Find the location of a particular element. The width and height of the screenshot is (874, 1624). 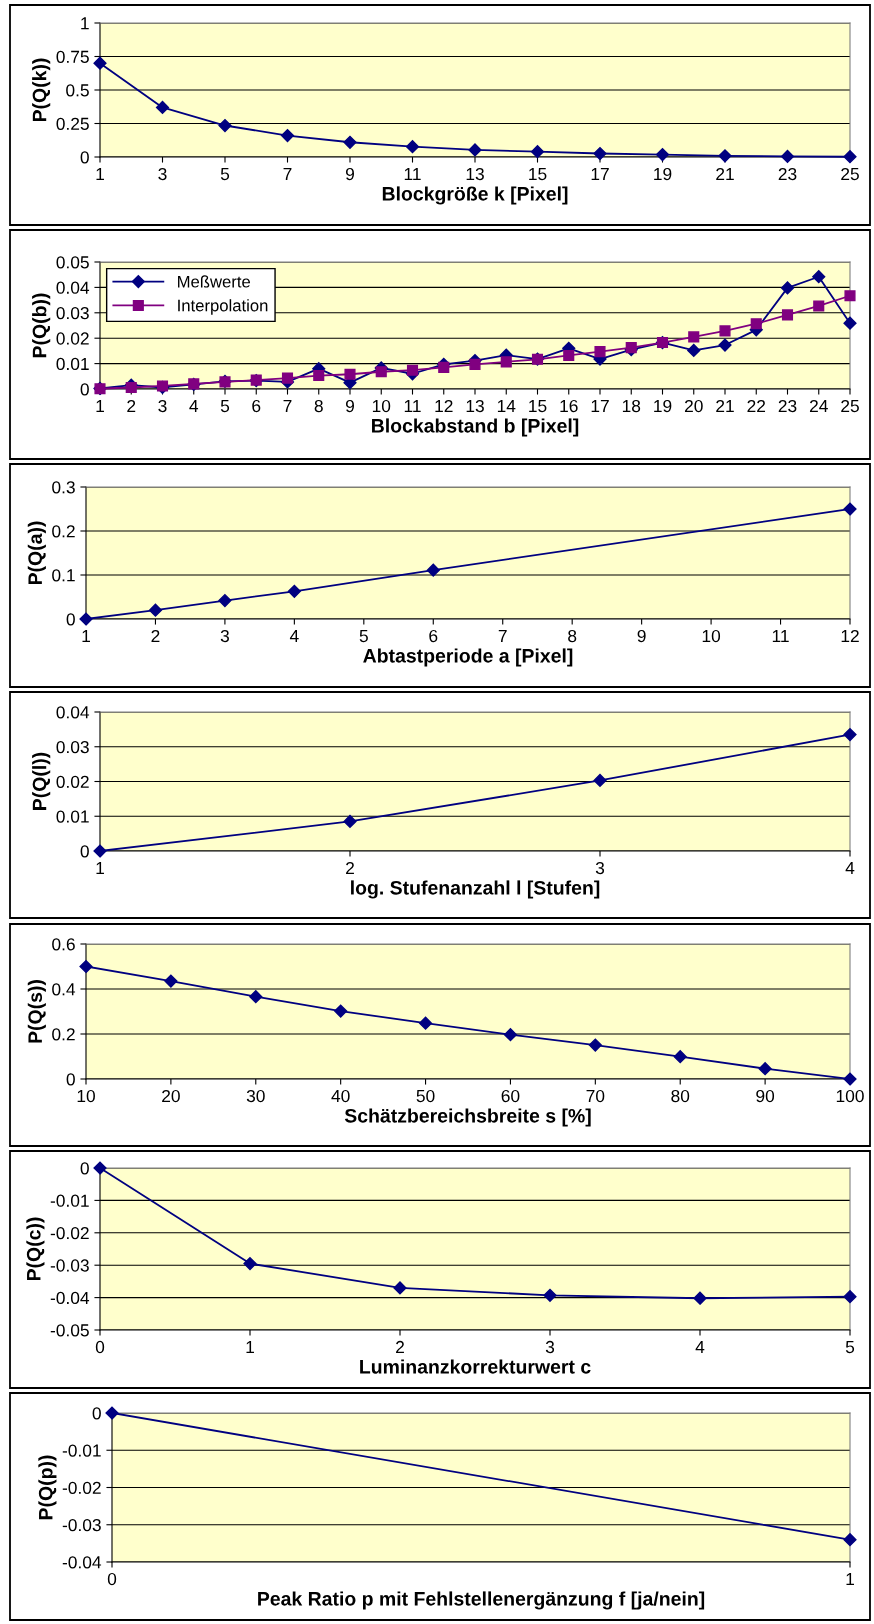

x-axis-title: Blockgröße k [Pixel] is located at coordinates (475, 195).